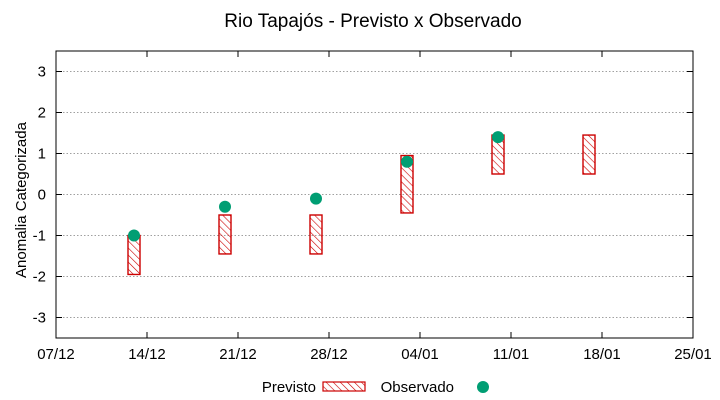 The height and width of the screenshot is (400, 720). I want to click on legend: Previsto Observado, so click(375, 387).